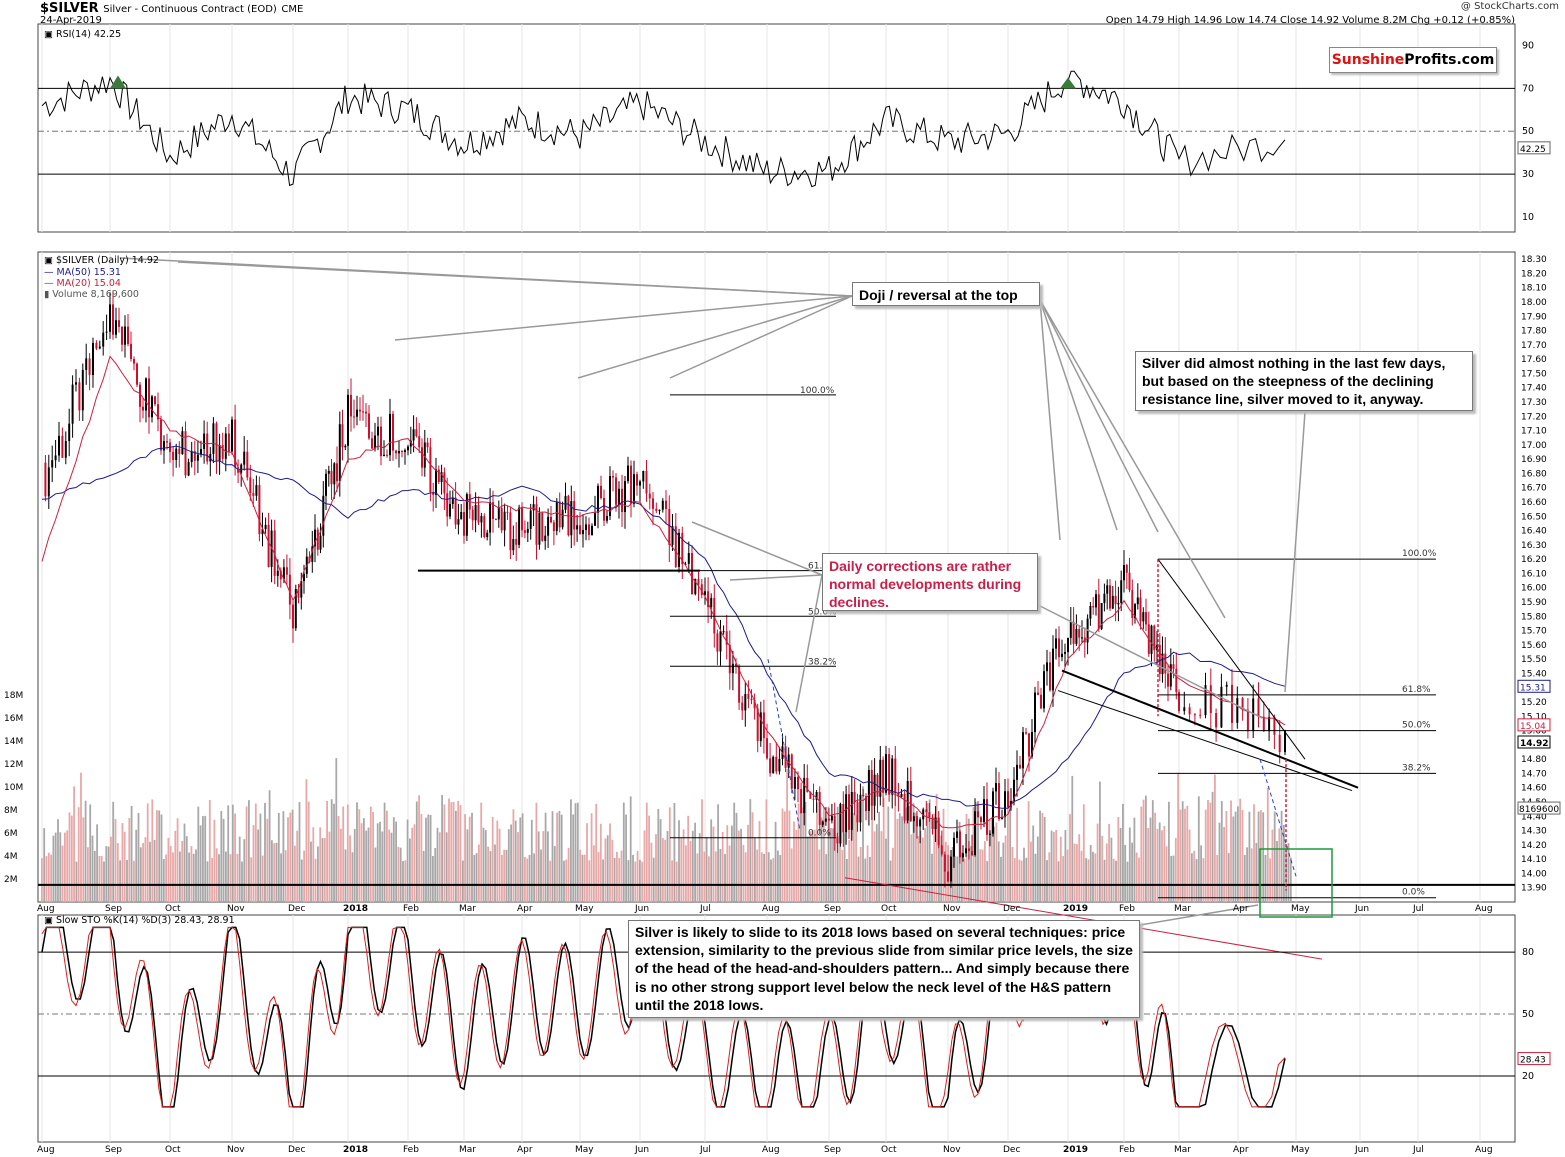 This screenshot has width=1565, height=1157. What do you see at coordinates (145, 920) in the screenshot?
I see `sto-legend-text: Slow STO %K(14) %D(3) 28.43, 28.91` at bounding box center [145, 920].